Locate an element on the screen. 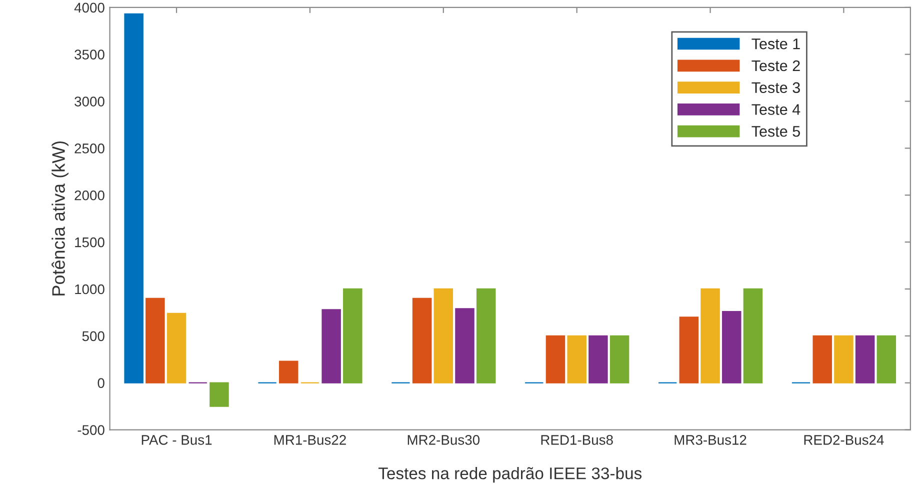  x-tick-label: MR1-Bus22 is located at coordinates (310, 440).